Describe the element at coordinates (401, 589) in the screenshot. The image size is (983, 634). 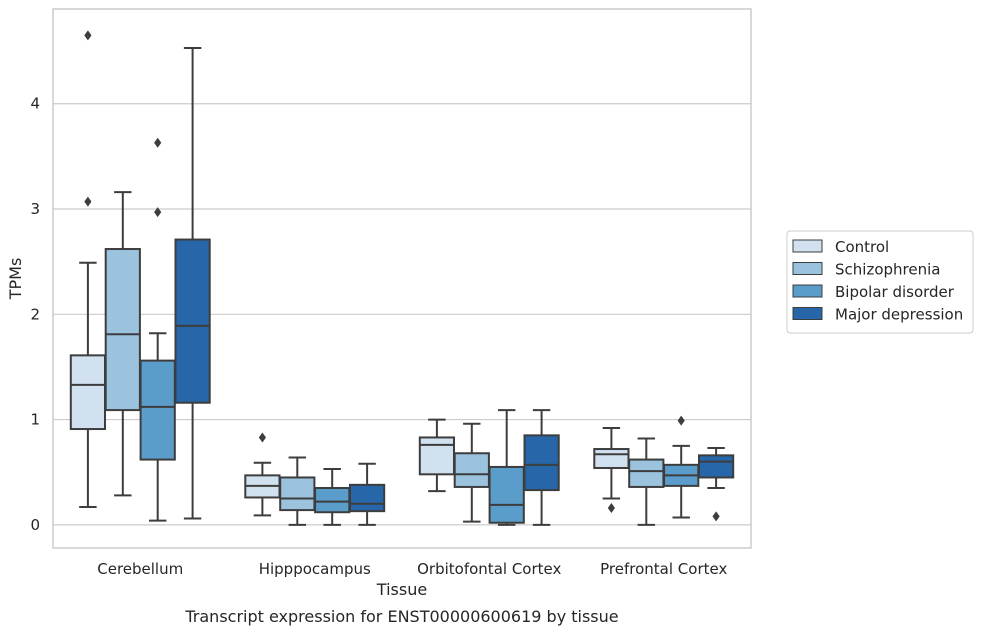
I see `x-axis-label: Tissue` at that location.